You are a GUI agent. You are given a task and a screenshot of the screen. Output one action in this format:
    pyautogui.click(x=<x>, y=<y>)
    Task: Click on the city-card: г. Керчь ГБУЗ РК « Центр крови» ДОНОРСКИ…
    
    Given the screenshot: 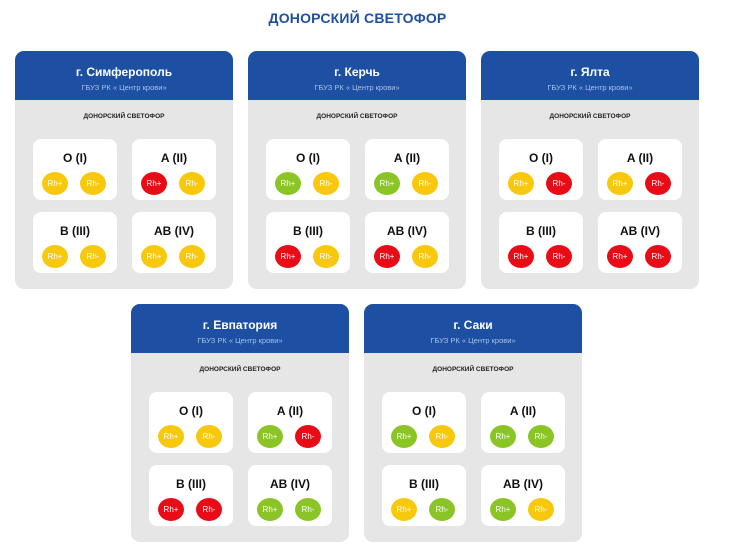 What is the action you would take?
    pyautogui.click(x=357, y=170)
    